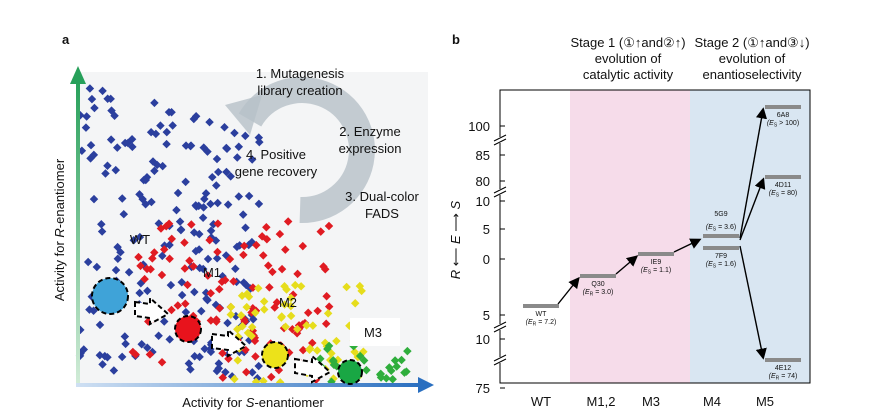 This screenshot has height=420, width=877. What do you see at coordinates (486, 315) in the screenshot?
I see `y-tick-label: 5` at bounding box center [486, 315].